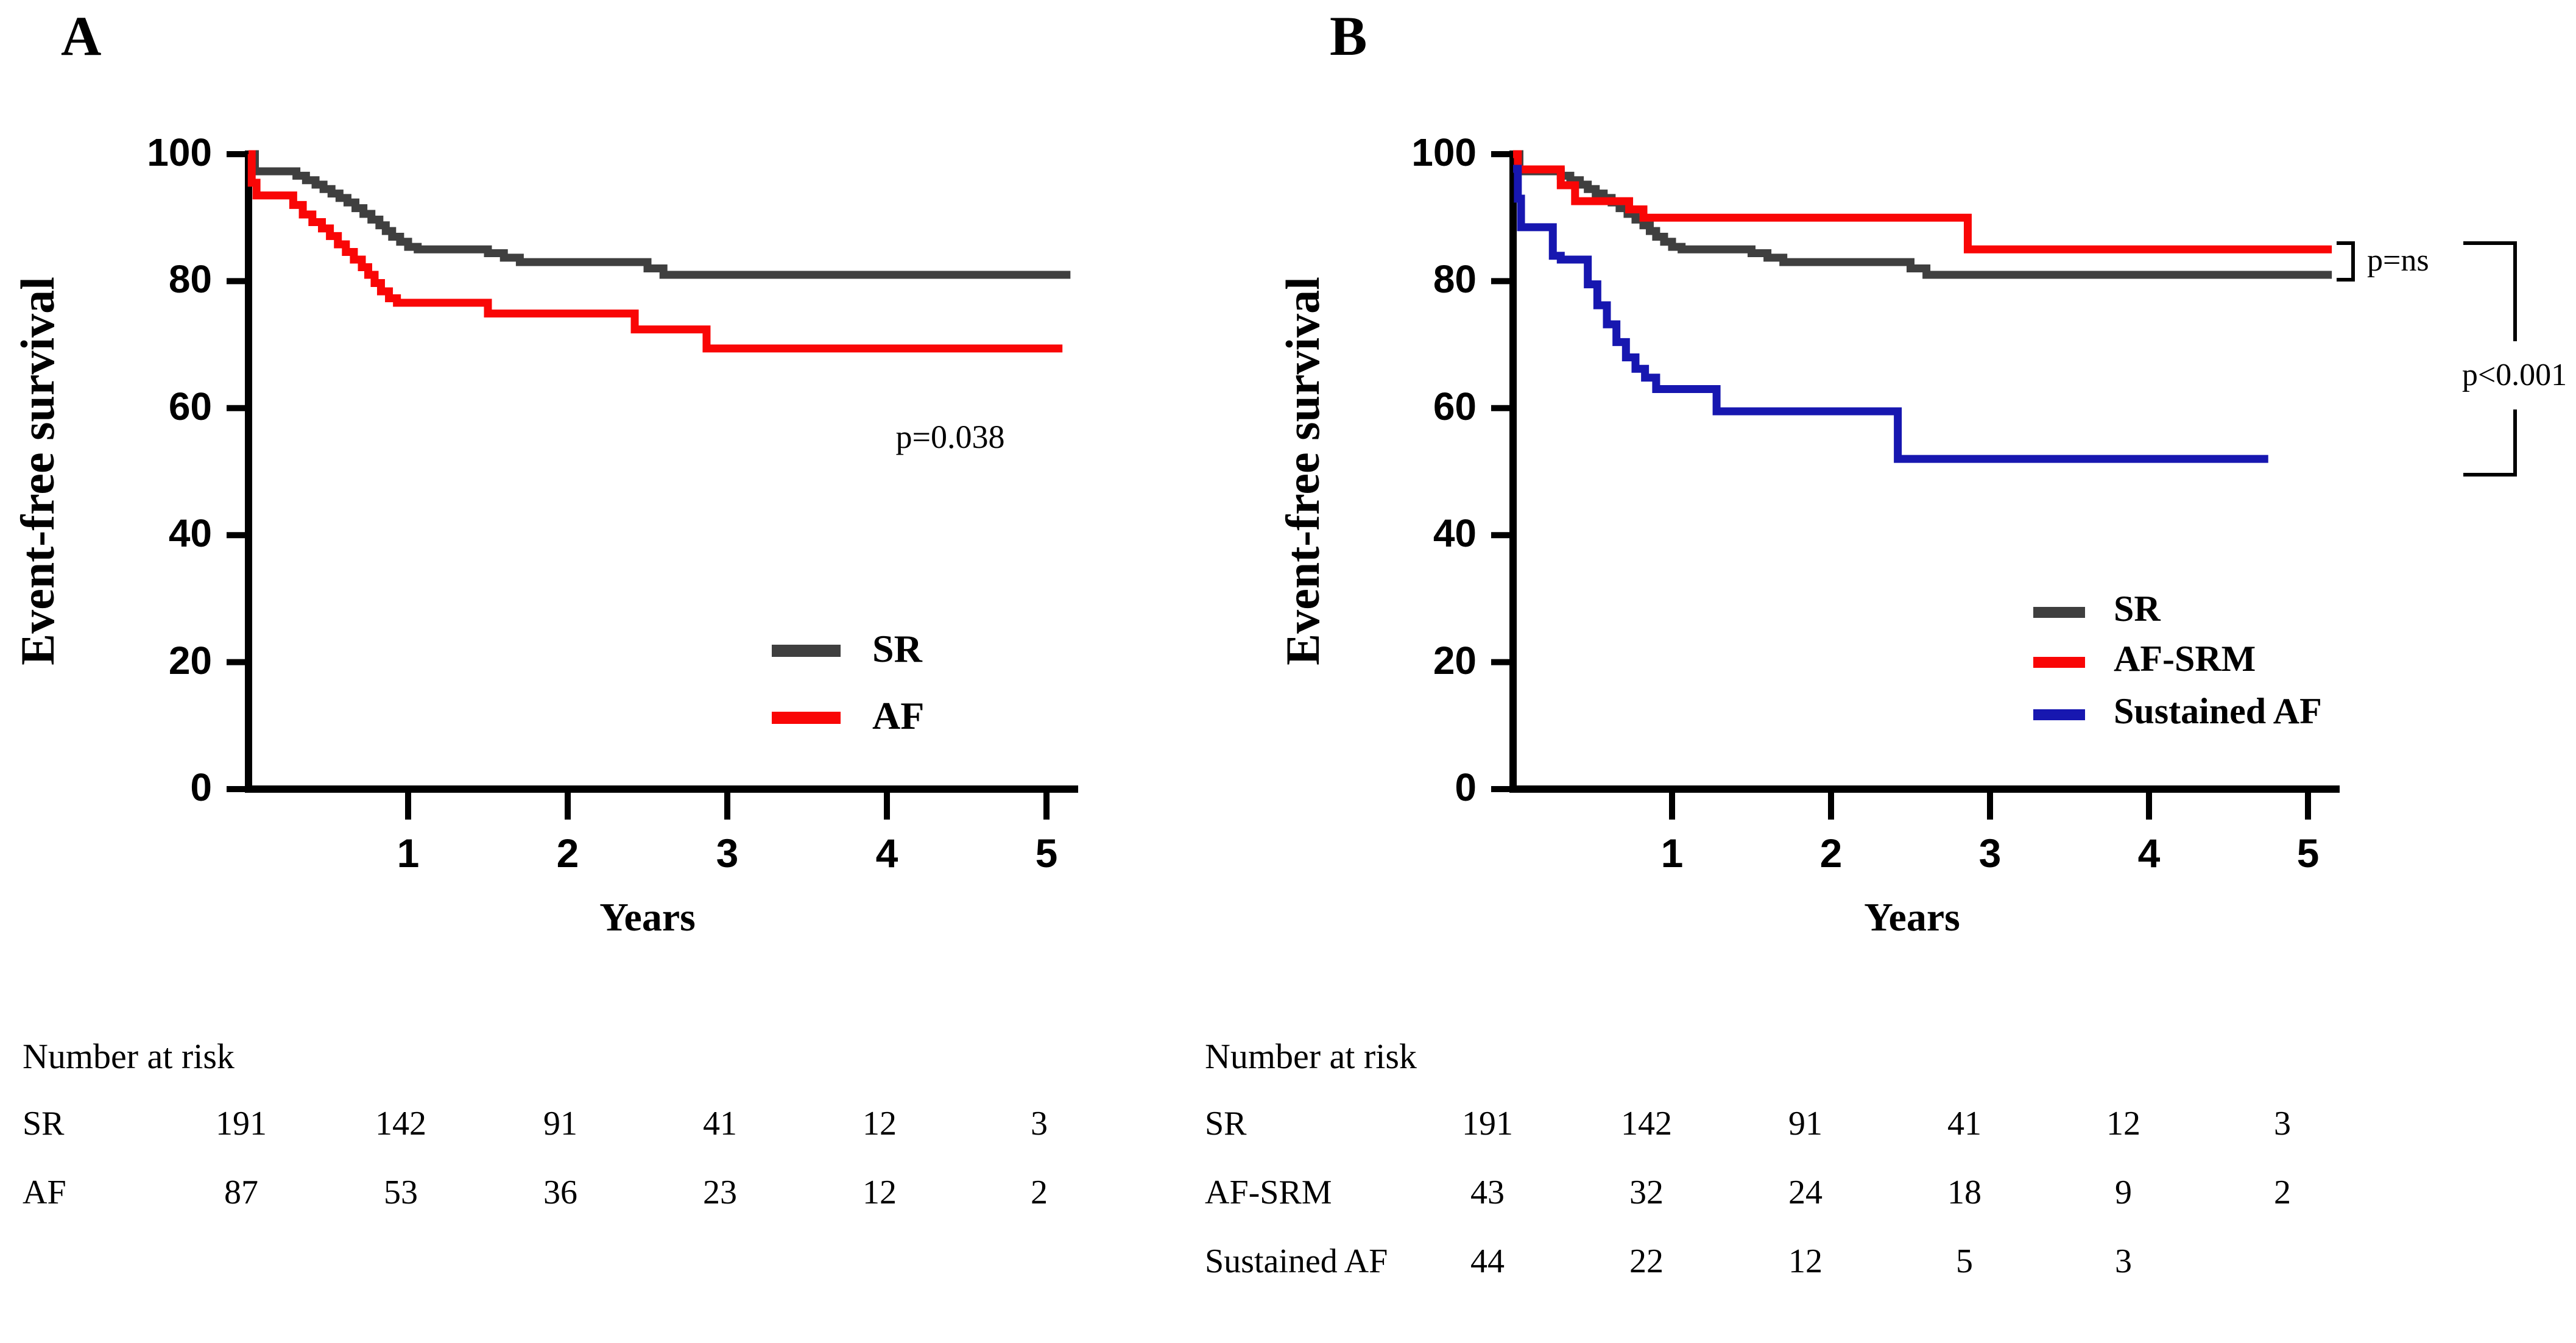  Describe the element at coordinates (560, 1192) in the screenshot. I see `number-at-risk-cell: 36` at that location.